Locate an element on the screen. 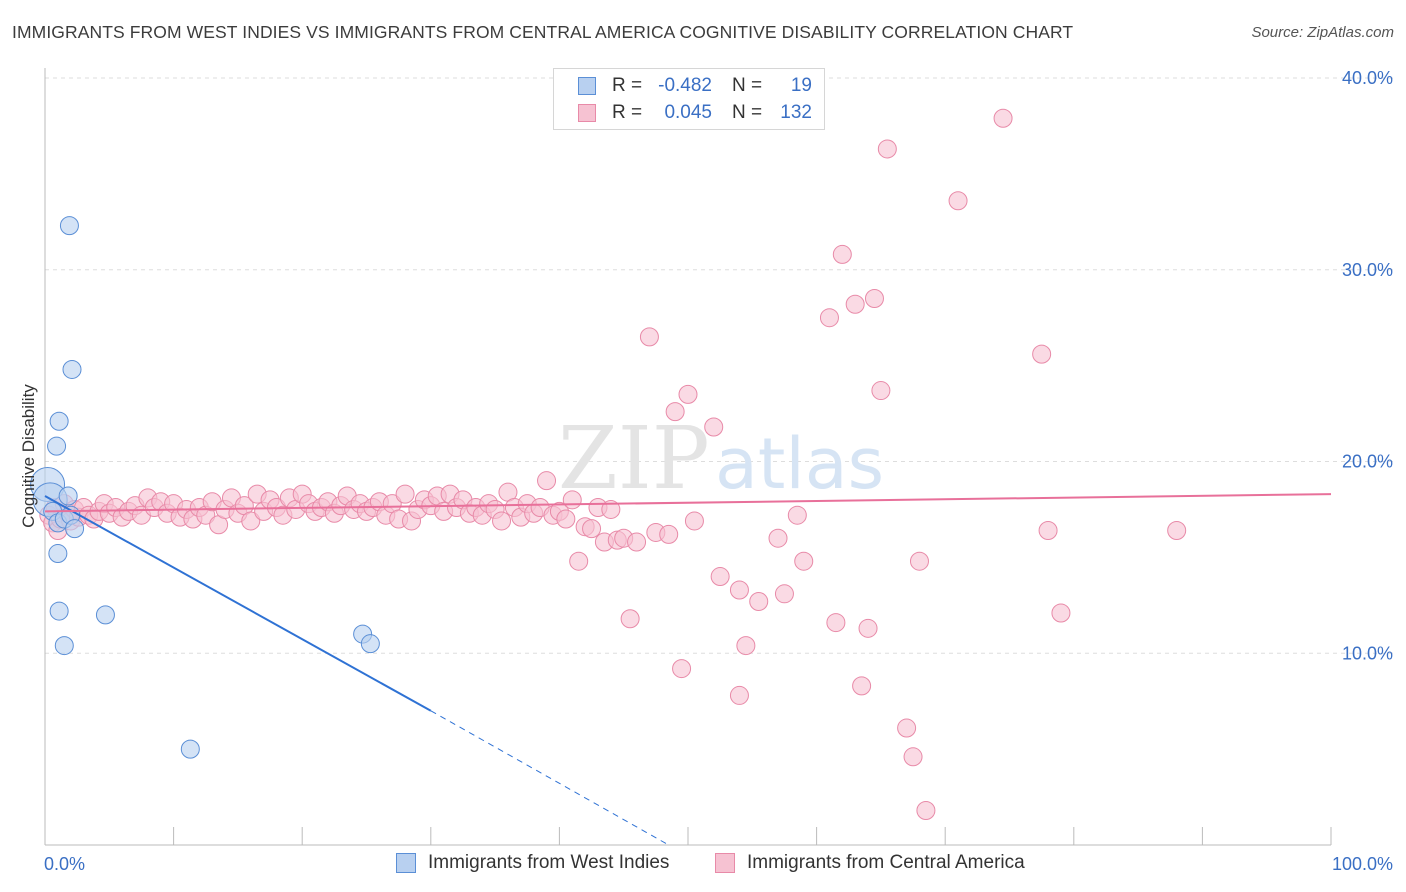  x-tick-label-min: 0.0% is located at coordinates (64, 864).